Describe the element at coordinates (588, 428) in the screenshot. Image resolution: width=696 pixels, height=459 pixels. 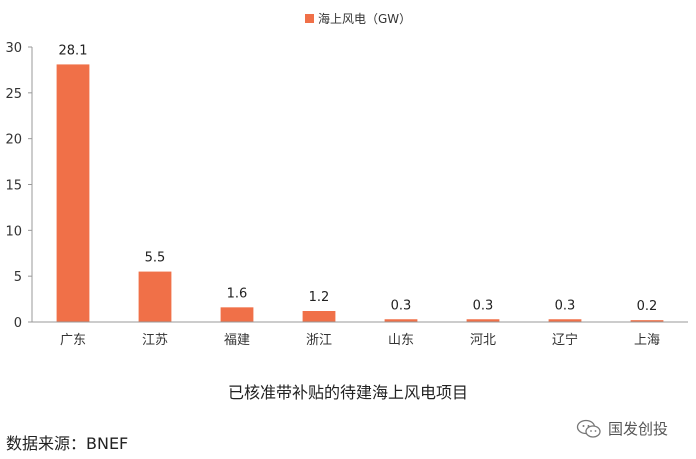
I see `wechat-icon` at that location.